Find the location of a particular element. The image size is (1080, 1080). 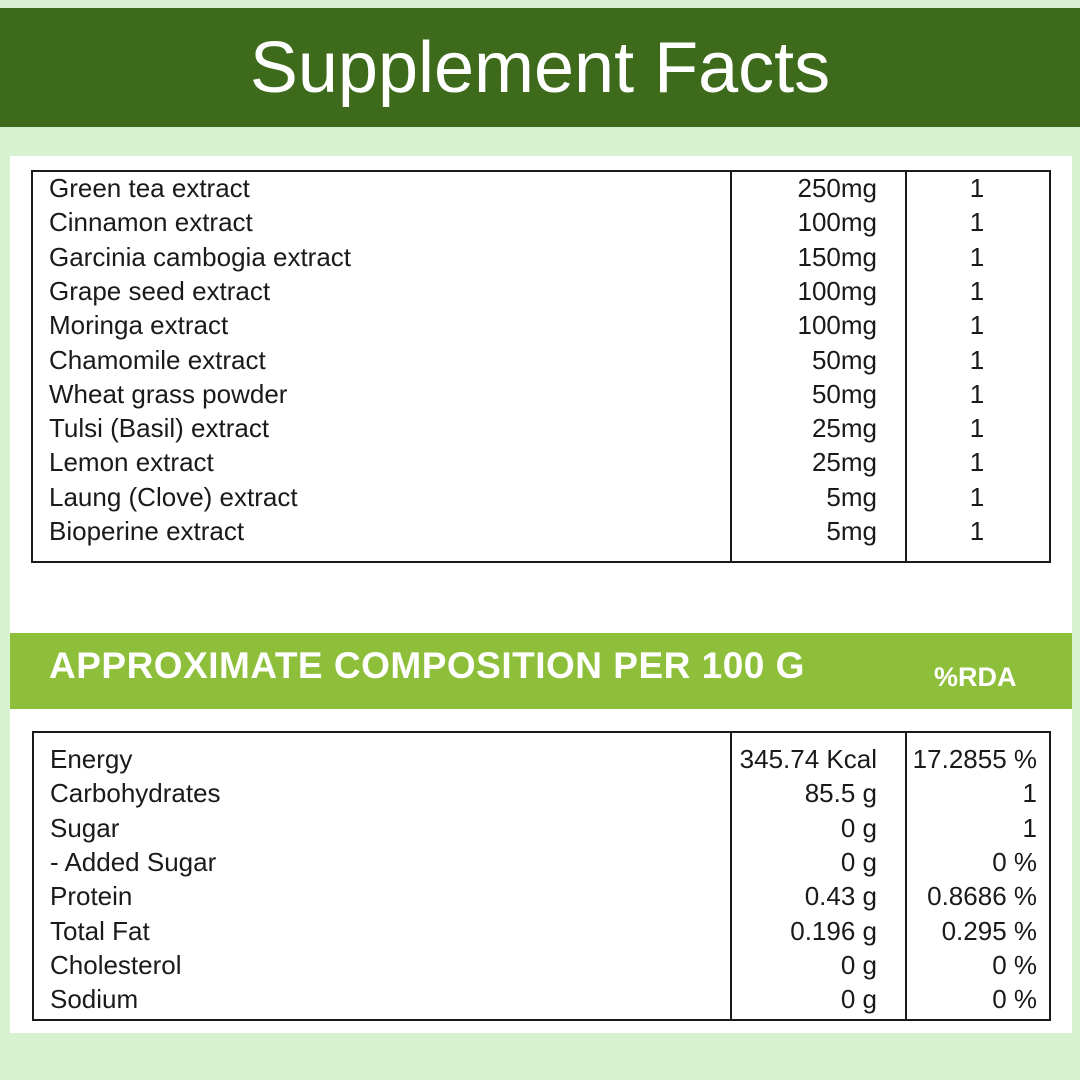

row-rda: 0.8686 % is located at coordinates (982, 896).